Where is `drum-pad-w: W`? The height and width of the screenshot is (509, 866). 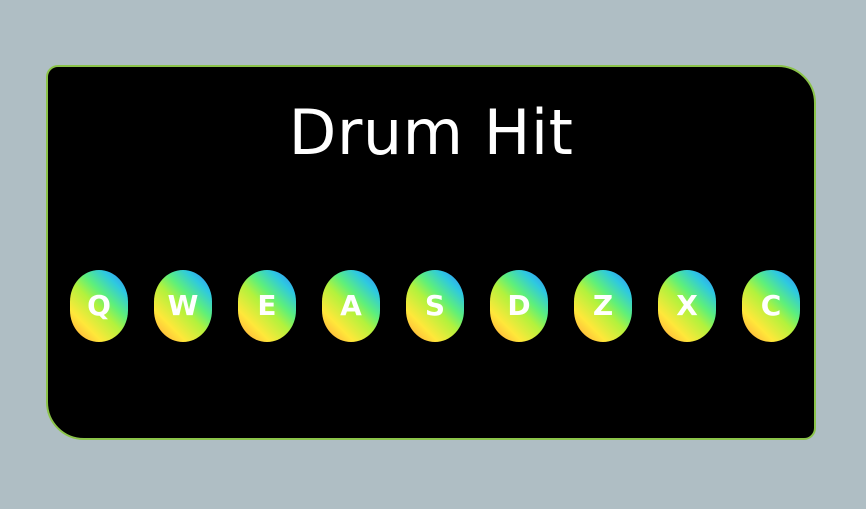 drum-pad-w: W is located at coordinates (183, 306).